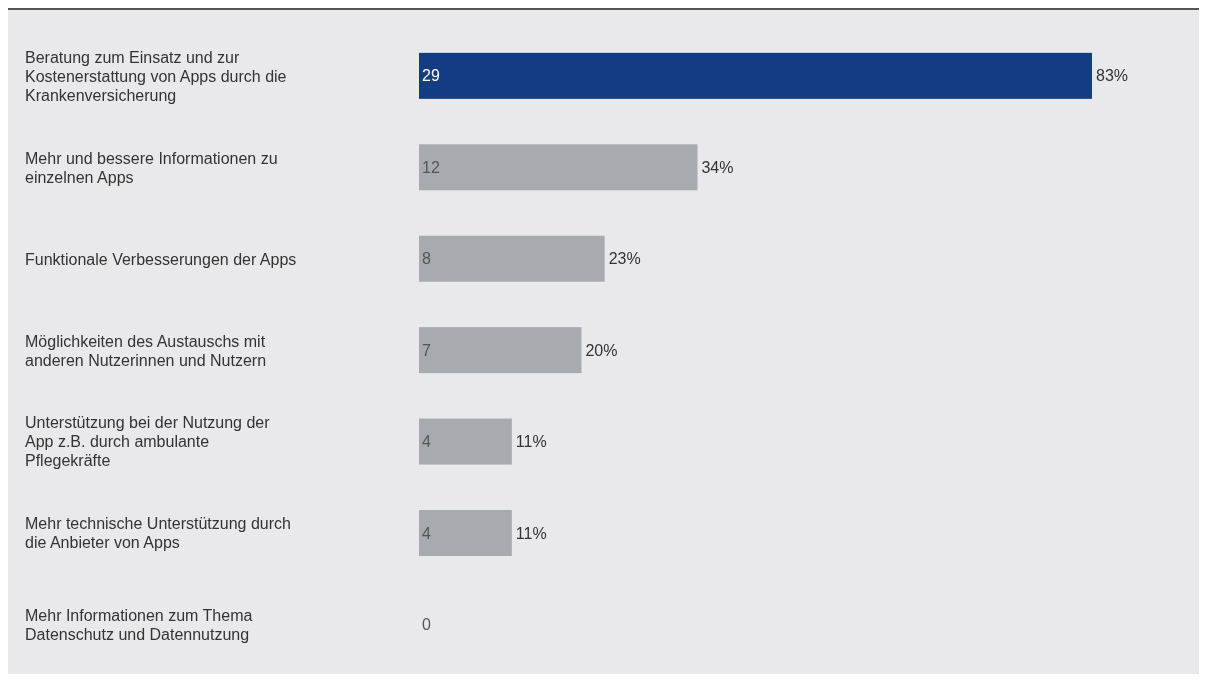 This screenshot has height=680, width=1207. Describe the element at coordinates (1112, 76) in the screenshot. I see `annotation: 83%` at that location.